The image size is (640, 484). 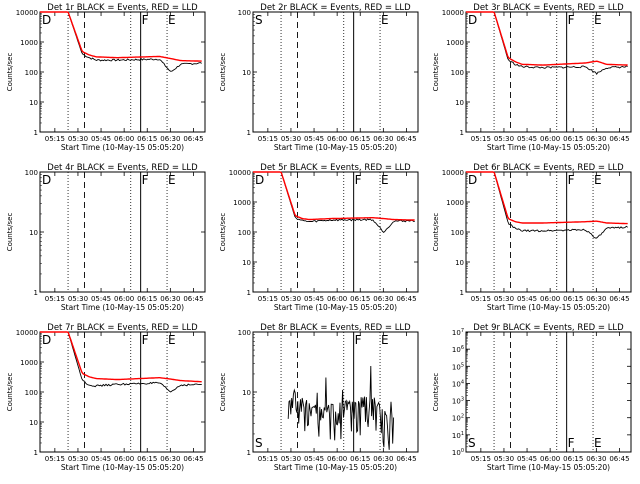 I want to click on chart-title: Det 2r BLACK = Events, RED = LLD, so click(x=335, y=8).